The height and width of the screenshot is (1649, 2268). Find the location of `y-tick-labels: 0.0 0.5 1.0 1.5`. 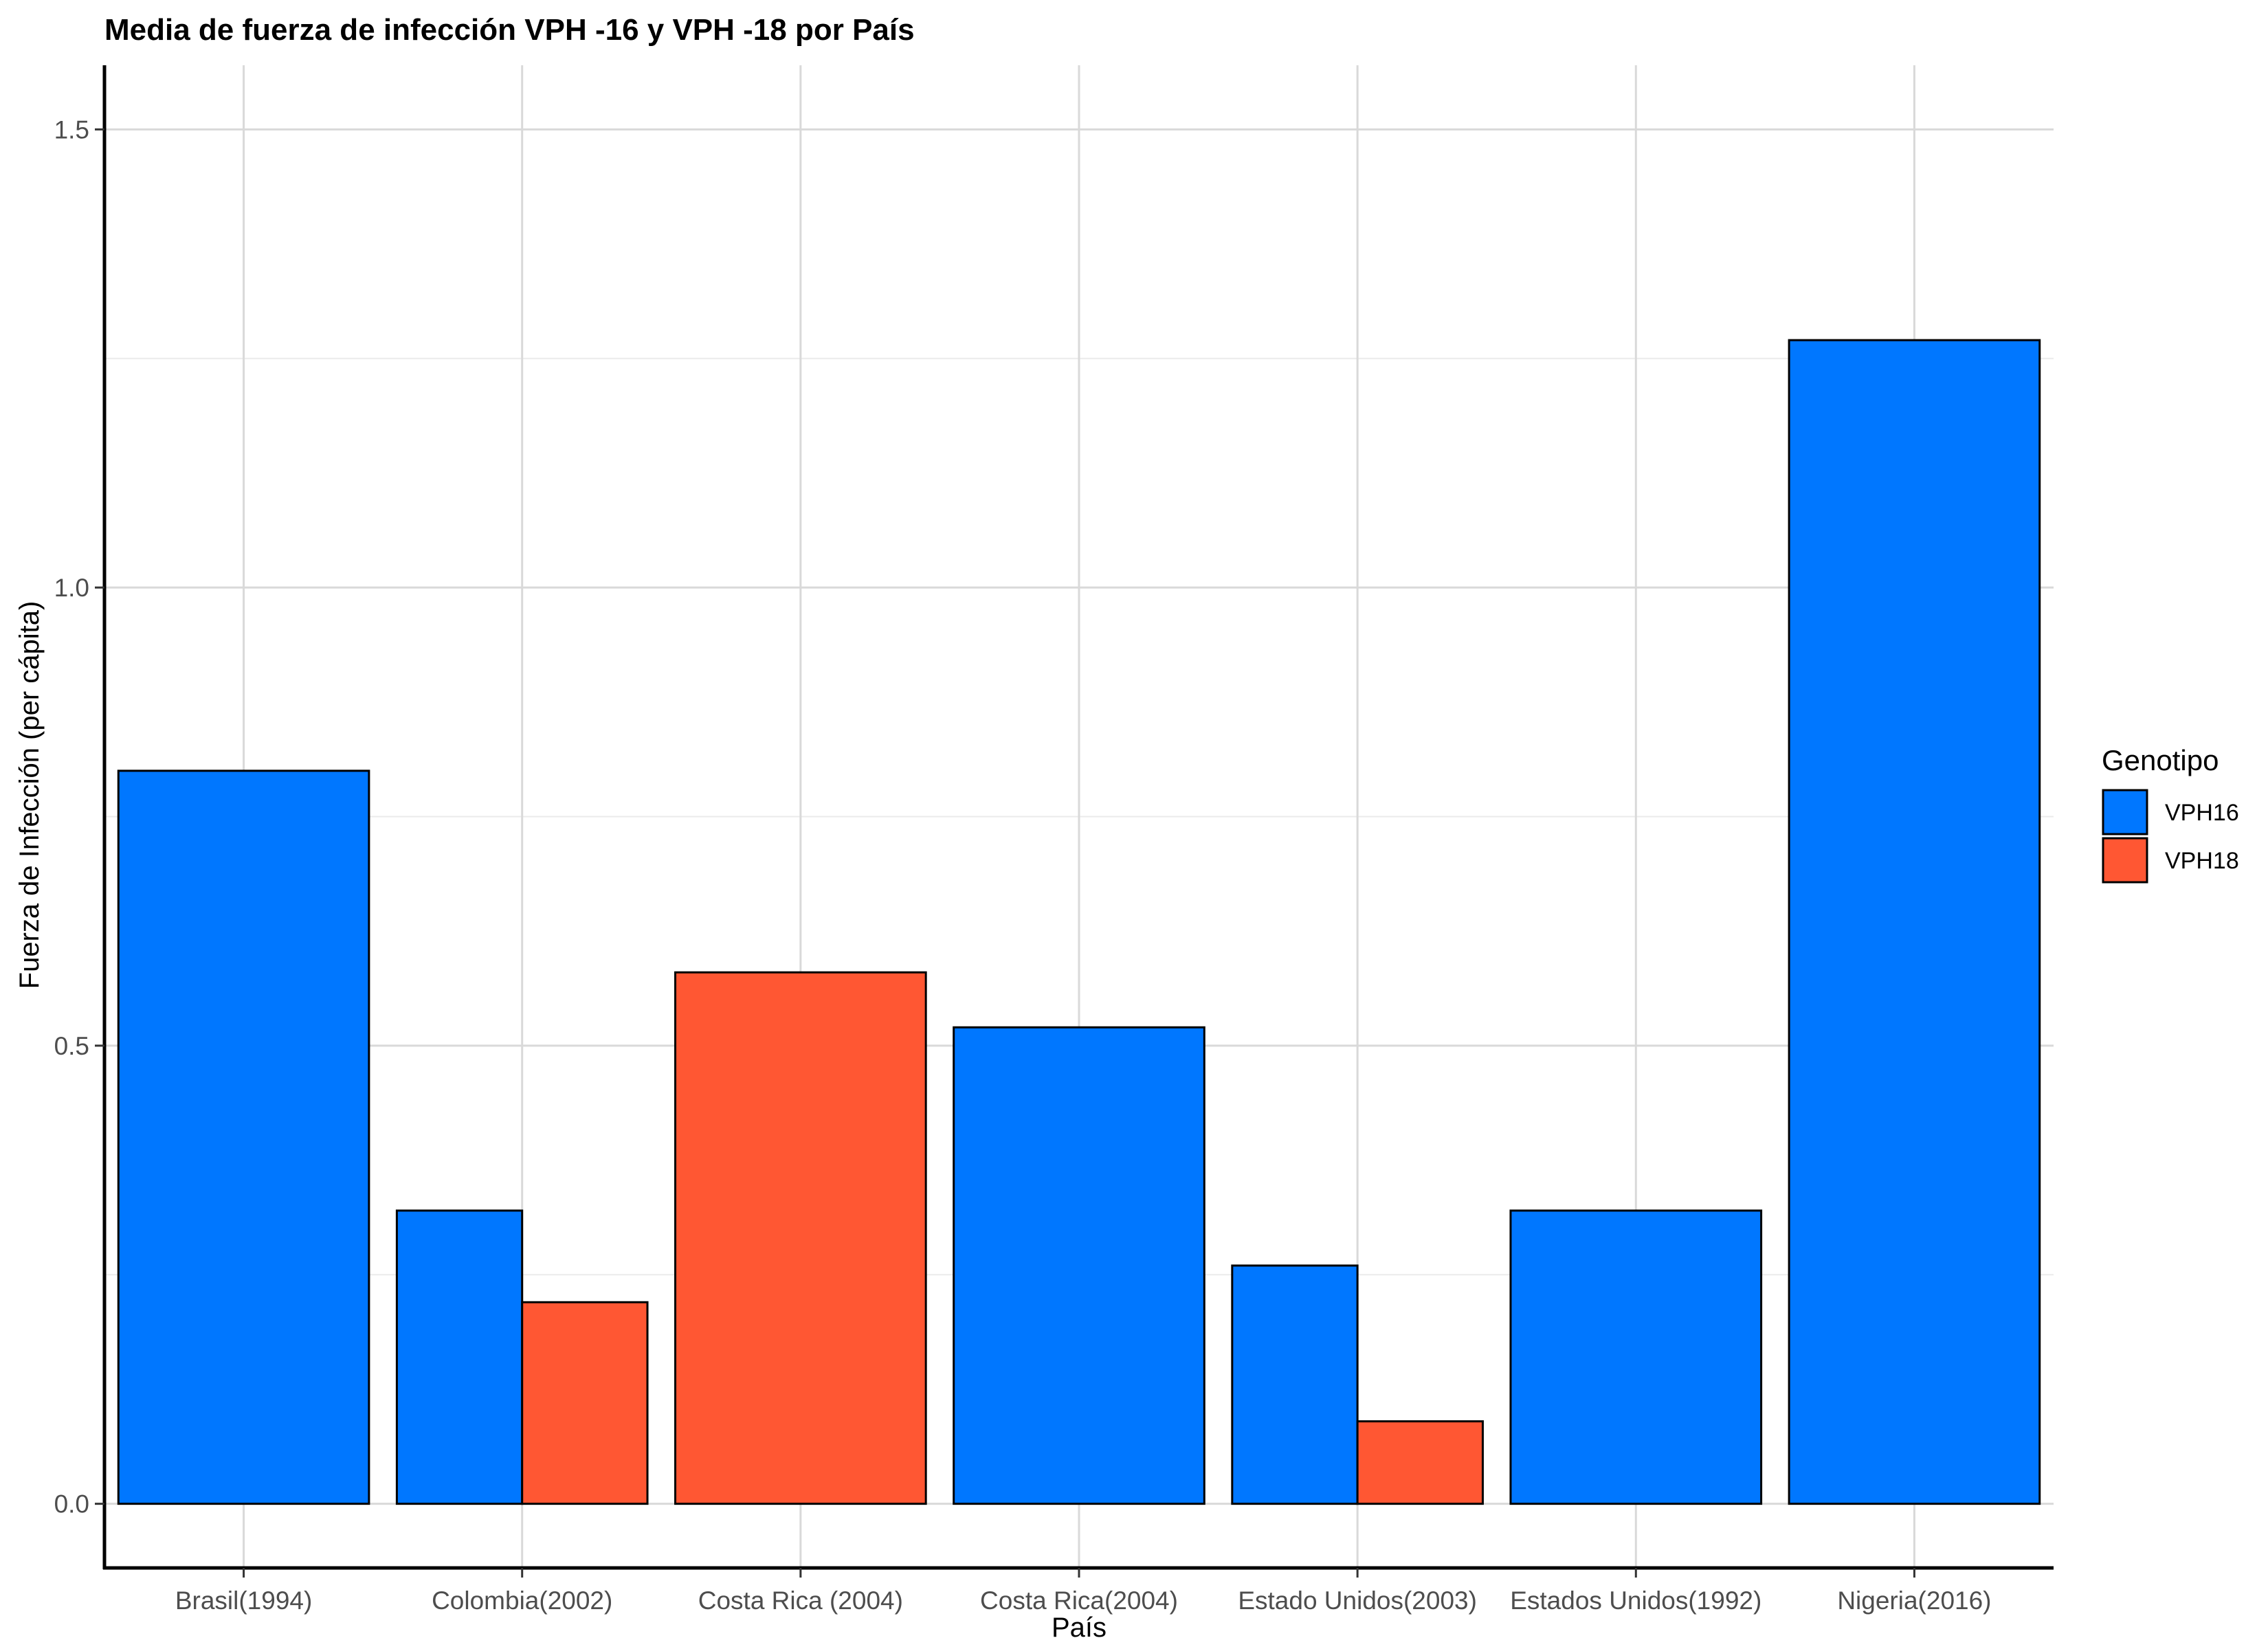

y-tick-labels: 0.0 0.5 1.0 1.5 is located at coordinates (79, 817).